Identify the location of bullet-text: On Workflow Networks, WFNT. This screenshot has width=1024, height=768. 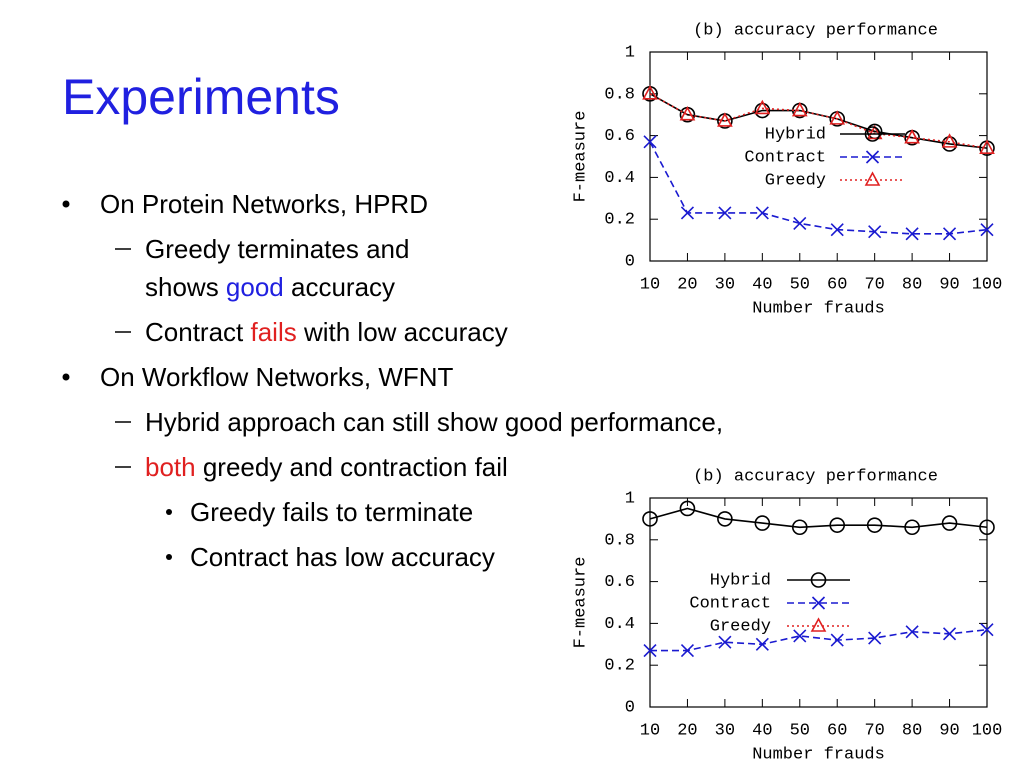
(277, 377).